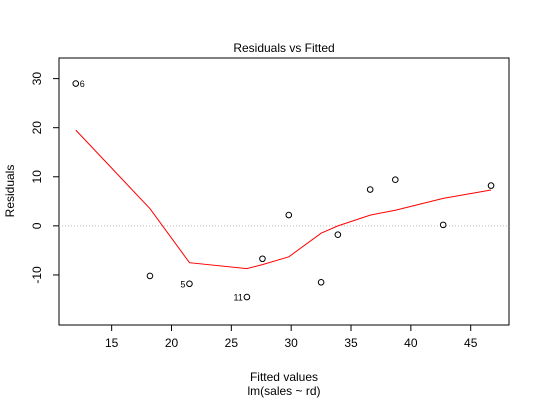 The height and width of the screenshot is (400, 540). I want to click on x-tick-label: 25, so click(232, 343).